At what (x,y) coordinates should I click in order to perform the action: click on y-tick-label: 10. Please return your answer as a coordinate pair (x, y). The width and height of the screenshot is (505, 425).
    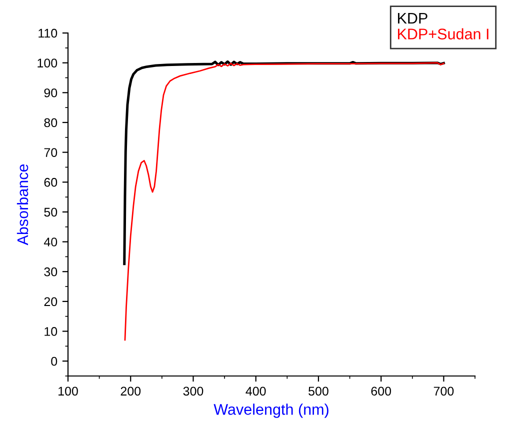
    Looking at the image, I should click on (51, 331).